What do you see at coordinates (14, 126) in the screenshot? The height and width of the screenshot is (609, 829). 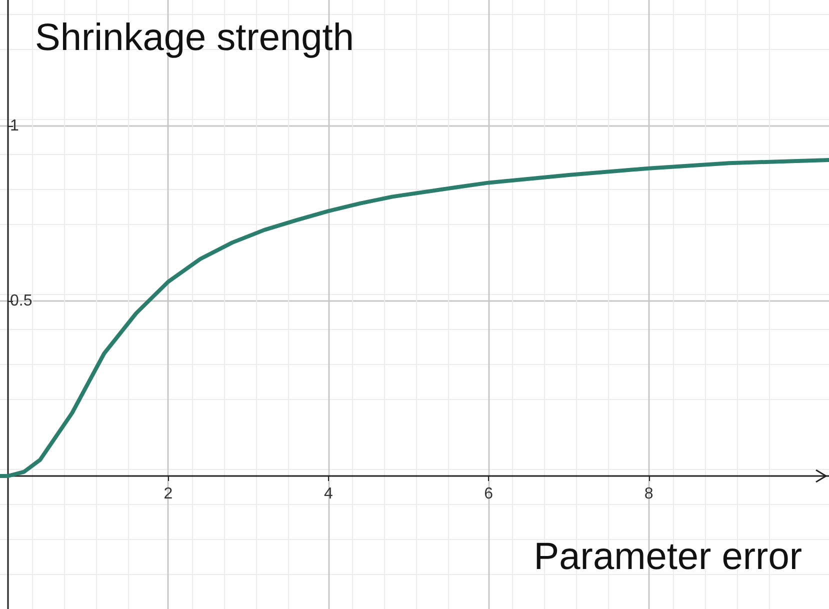 I see `y-tick-label: 1` at bounding box center [14, 126].